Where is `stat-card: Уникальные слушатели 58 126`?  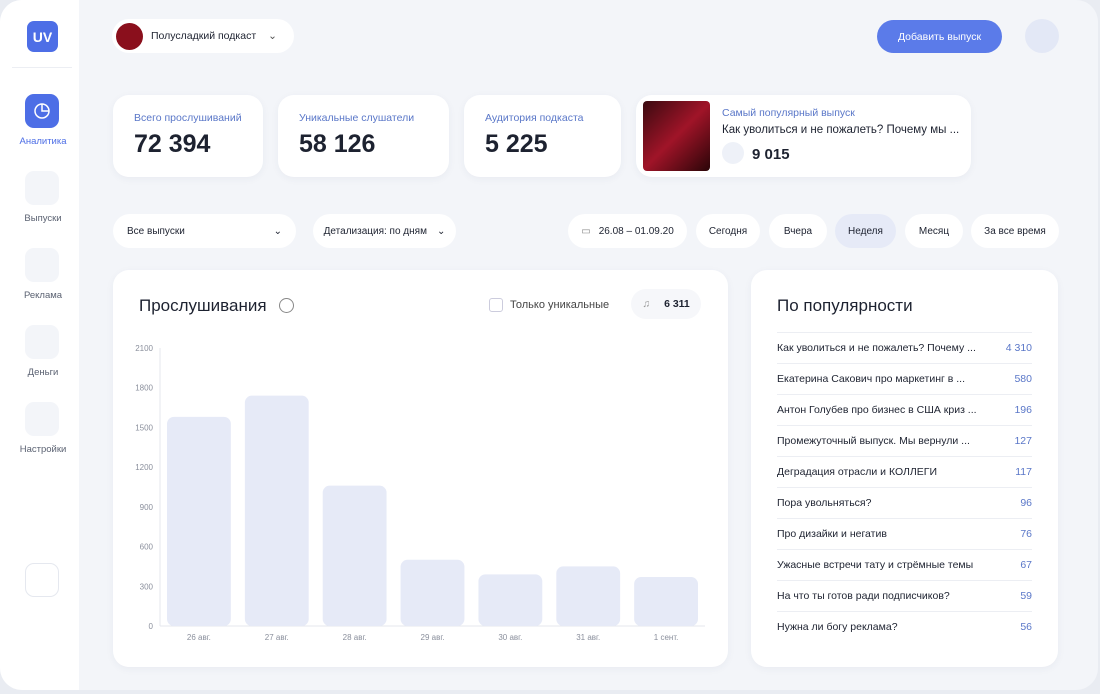
stat-card: Уникальные слушатели 58 126 is located at coordinates (363, 136).